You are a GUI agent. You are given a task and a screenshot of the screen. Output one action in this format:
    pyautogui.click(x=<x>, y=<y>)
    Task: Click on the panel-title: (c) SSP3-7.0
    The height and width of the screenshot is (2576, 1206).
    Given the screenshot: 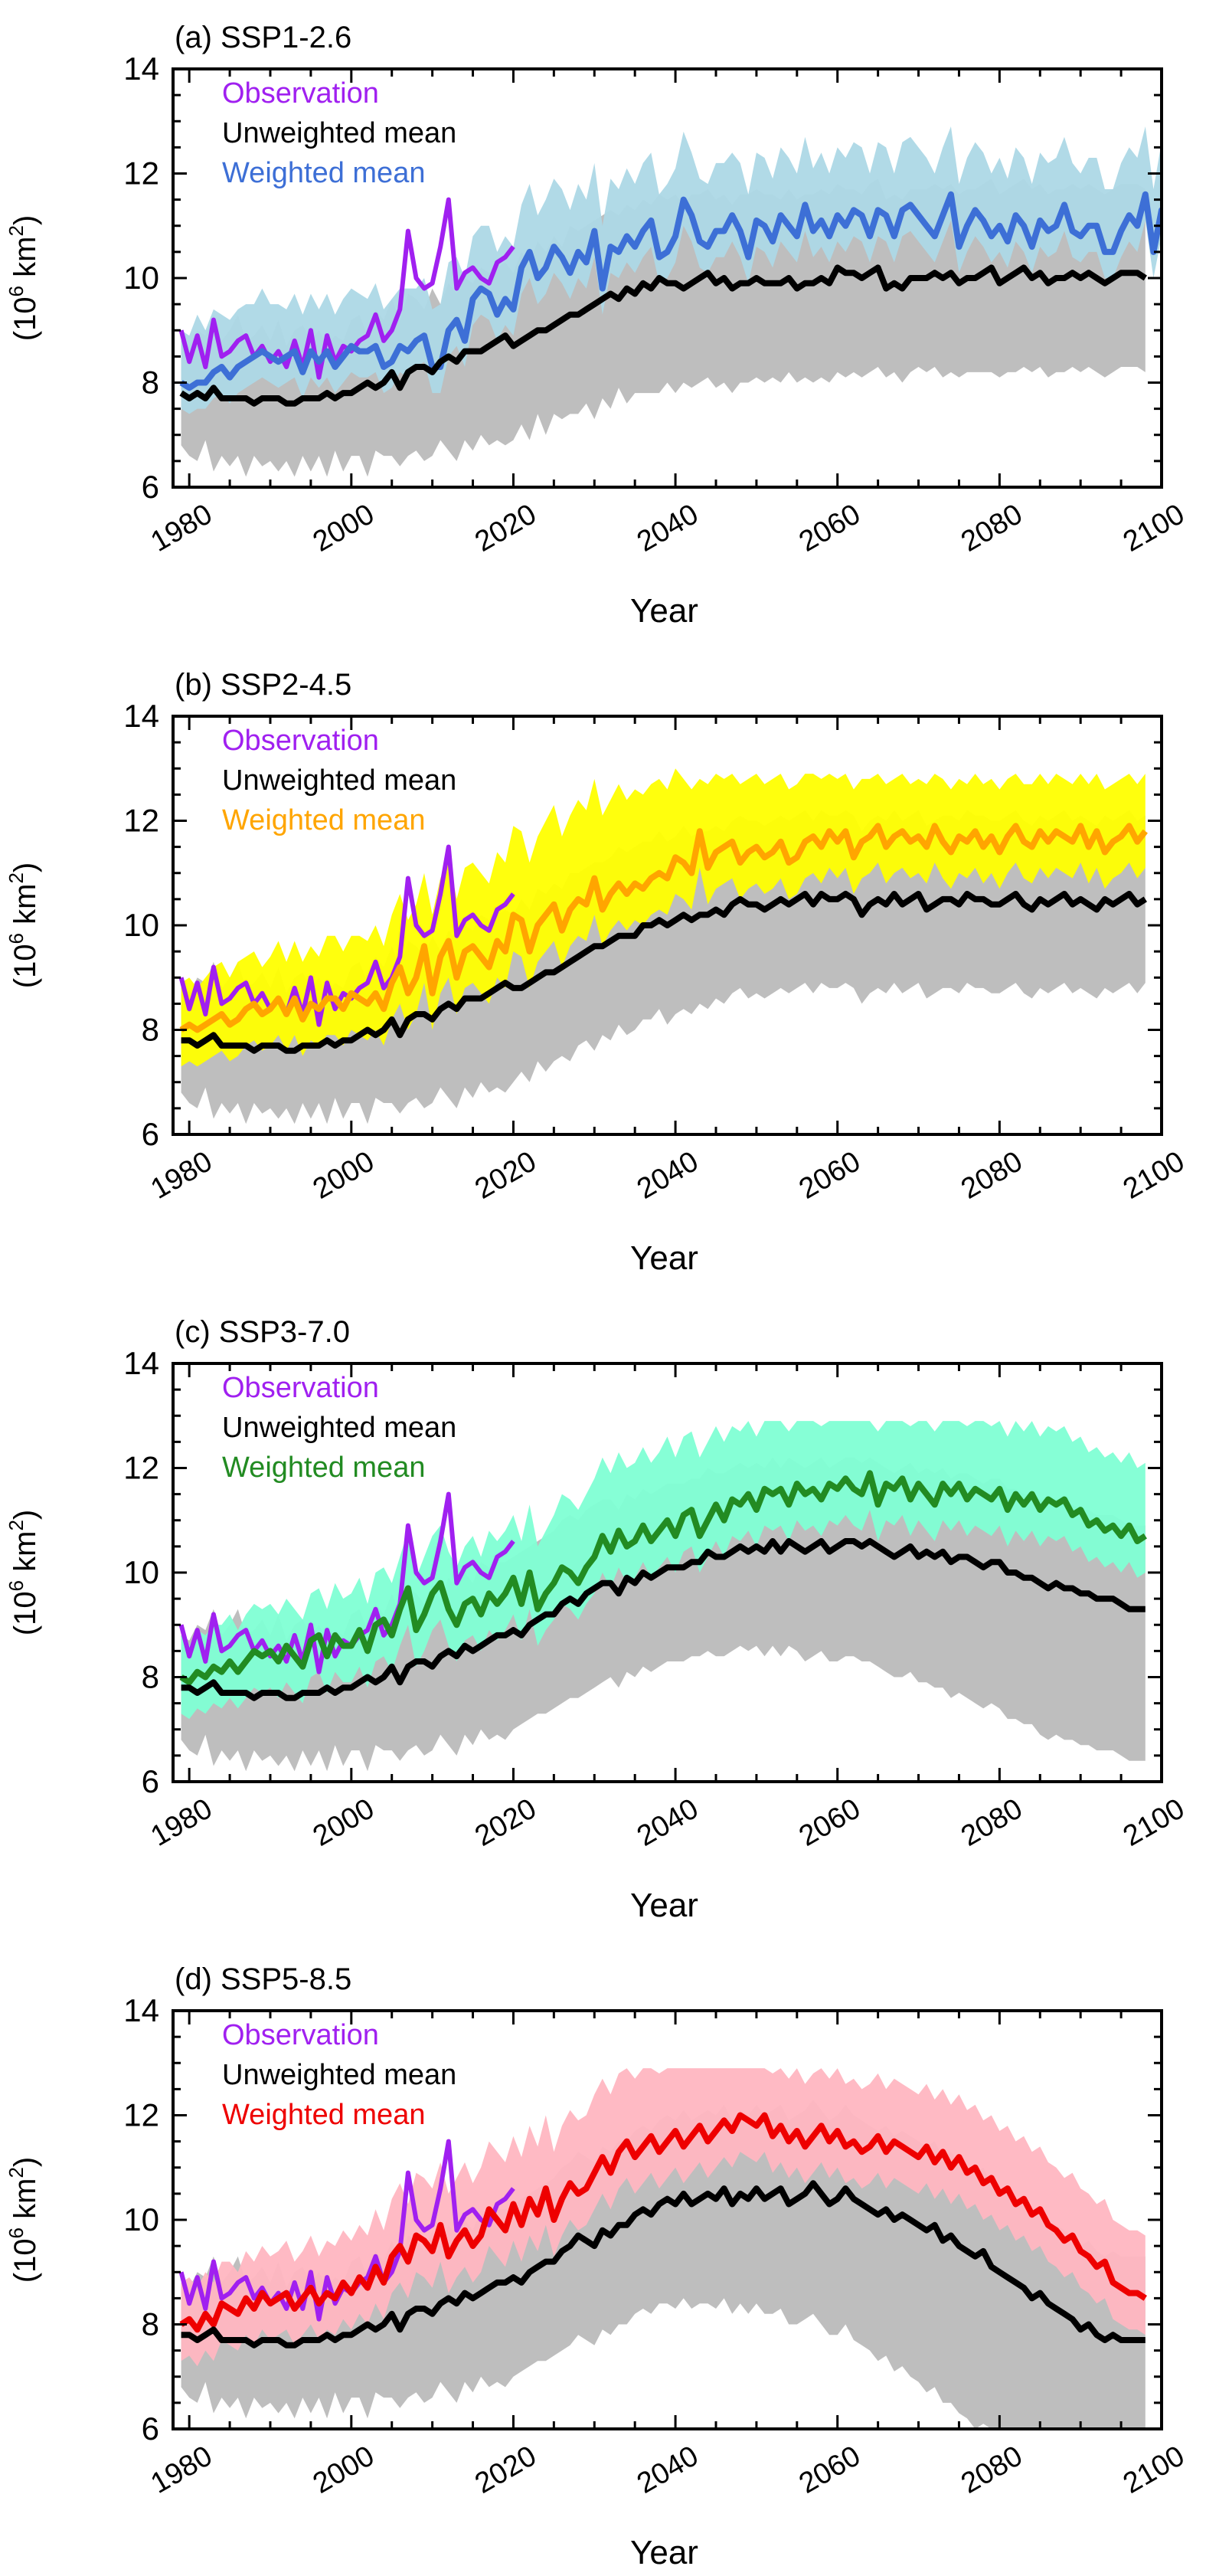 What is the action you would take?
    pyautogui.click(x=262, y=1332)
    